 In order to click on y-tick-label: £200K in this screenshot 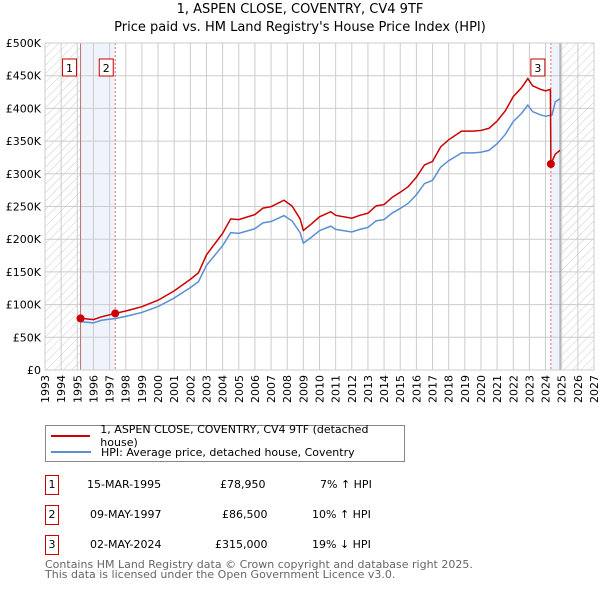, I will do `click(24, 239)`.